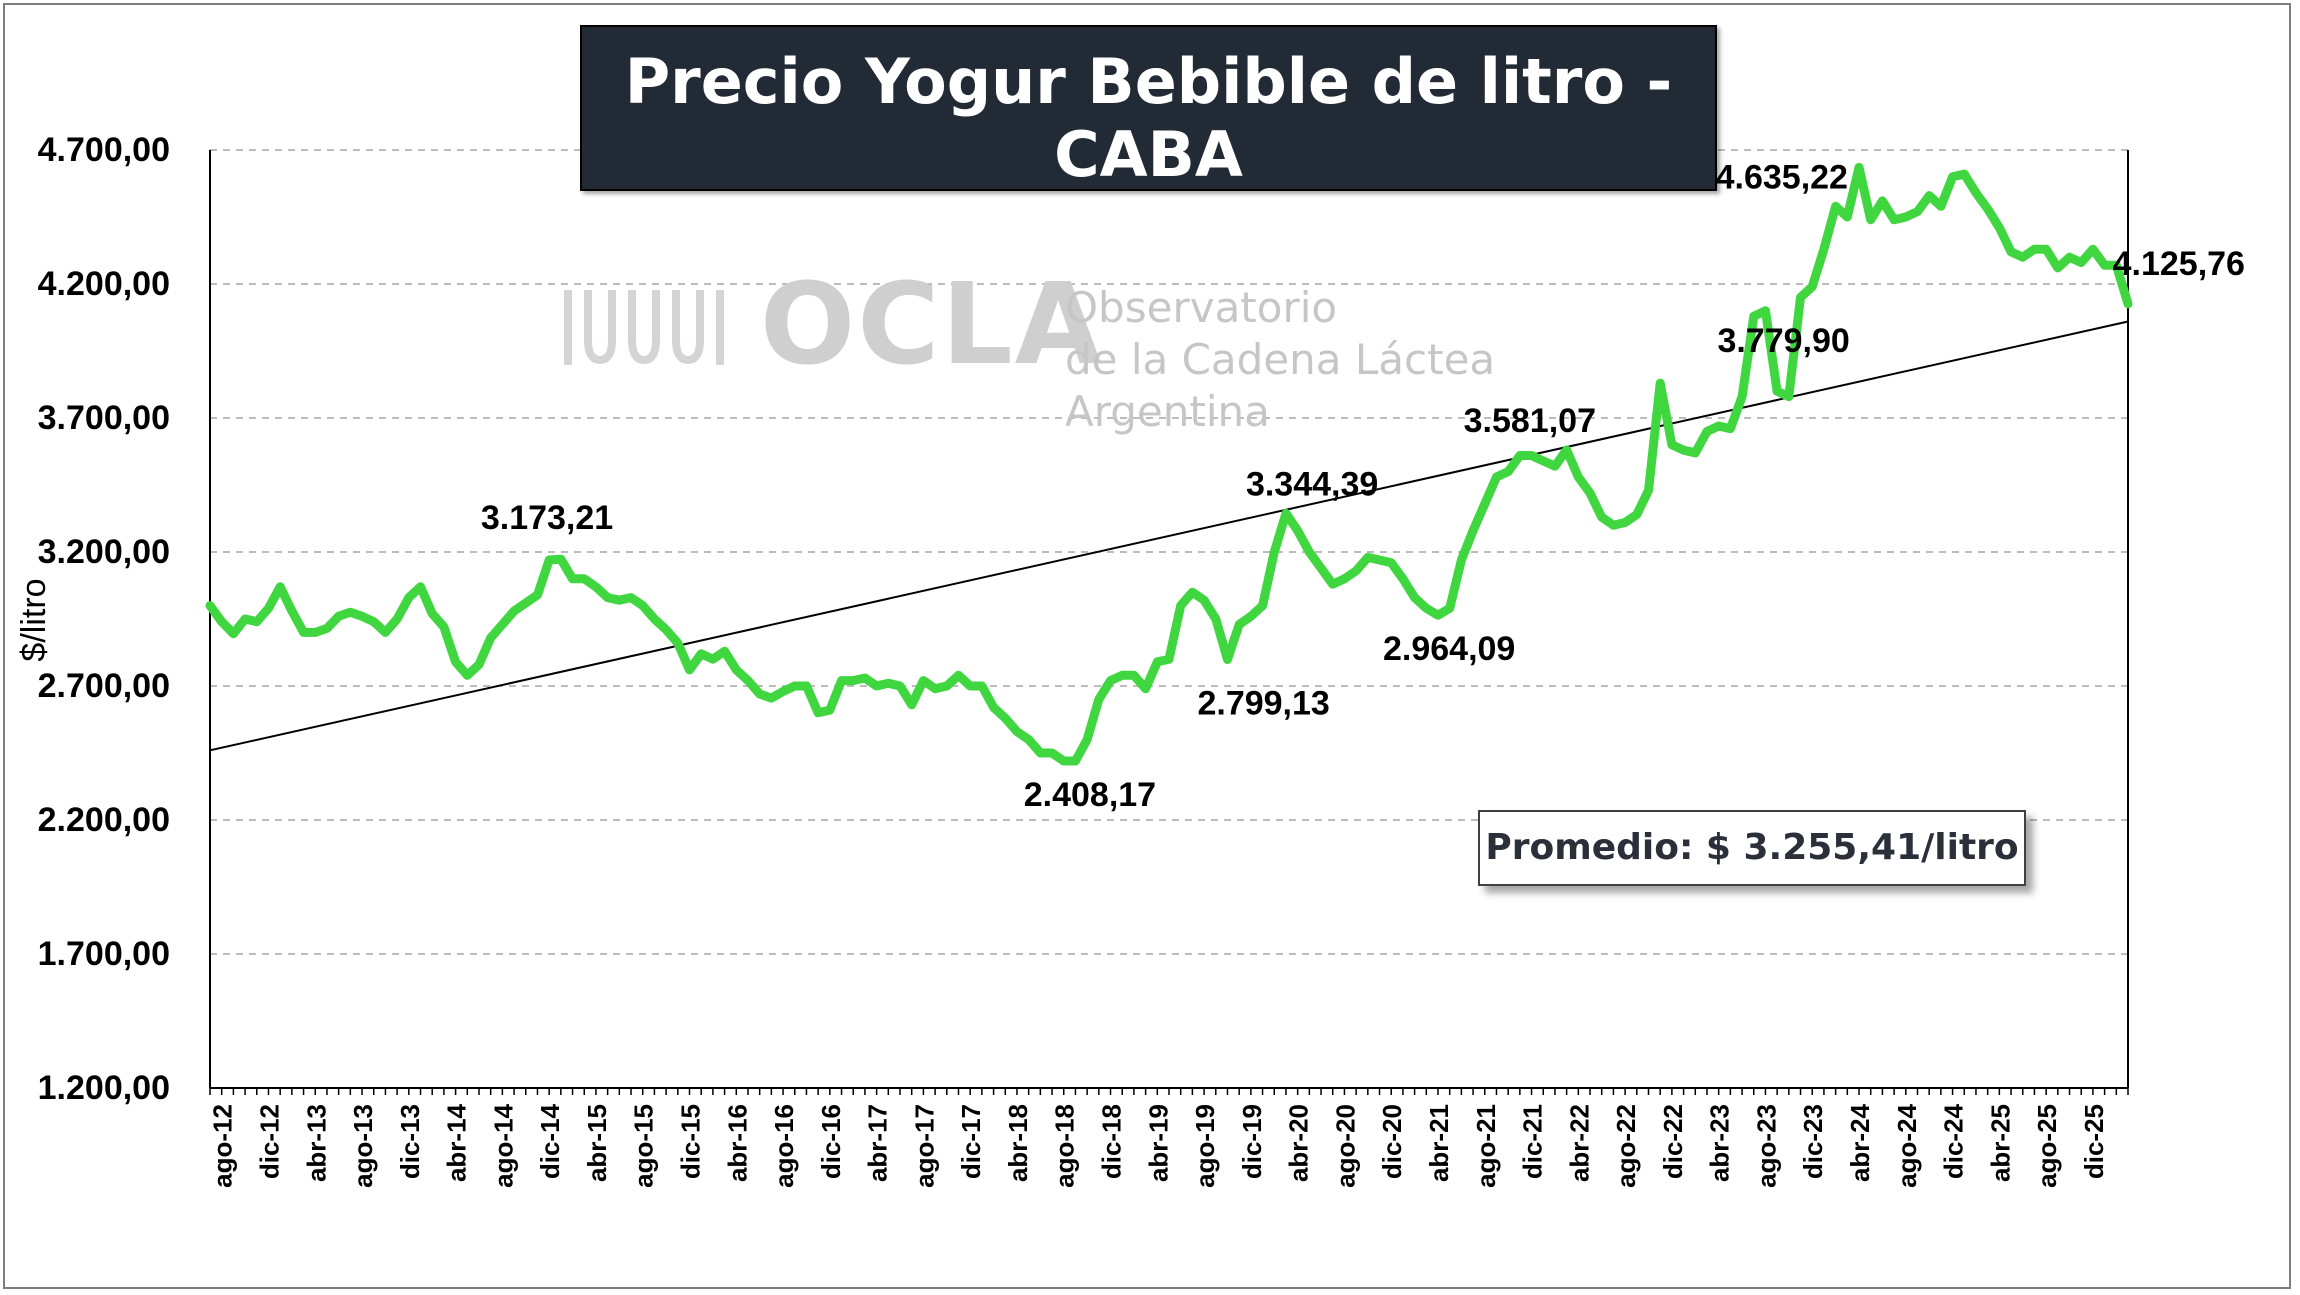 The width and height of the screenshot is (2300, 1295). Describe the element at coordinates (1766, 1146) in the screenshot. I see `x-tick-label: ago-23` at that location.